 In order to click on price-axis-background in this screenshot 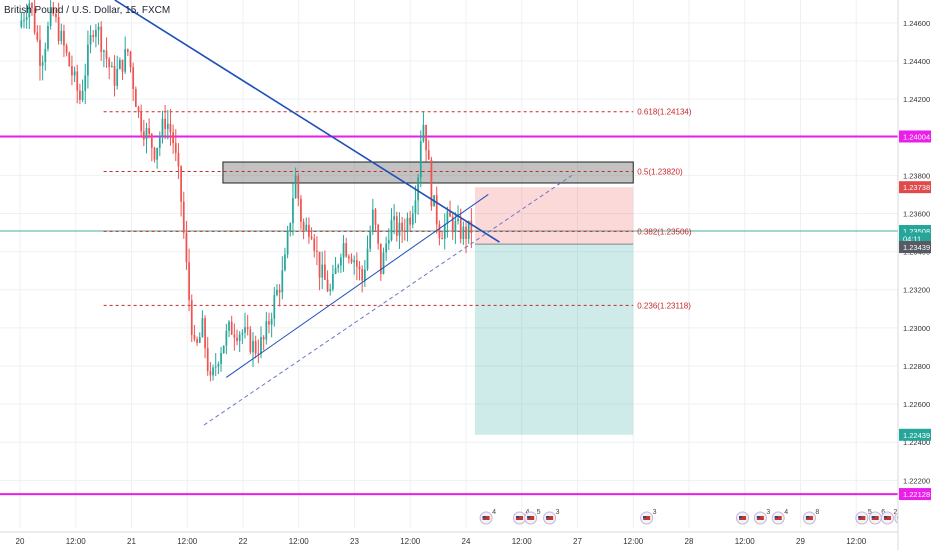, I will do `click(915, 275)`.